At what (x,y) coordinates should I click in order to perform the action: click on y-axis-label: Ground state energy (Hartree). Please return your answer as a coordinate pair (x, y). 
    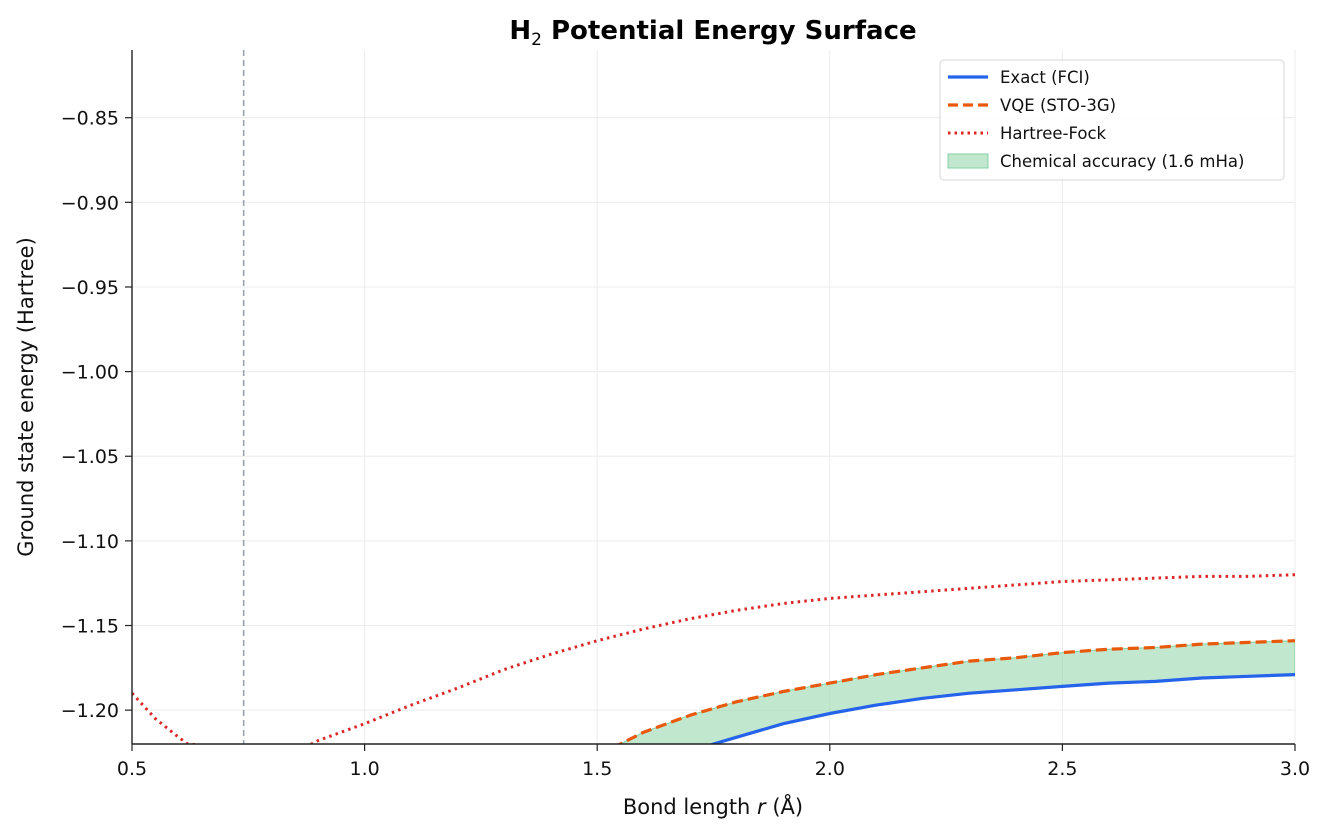
    Looking at the image, I should click on (26, 397).